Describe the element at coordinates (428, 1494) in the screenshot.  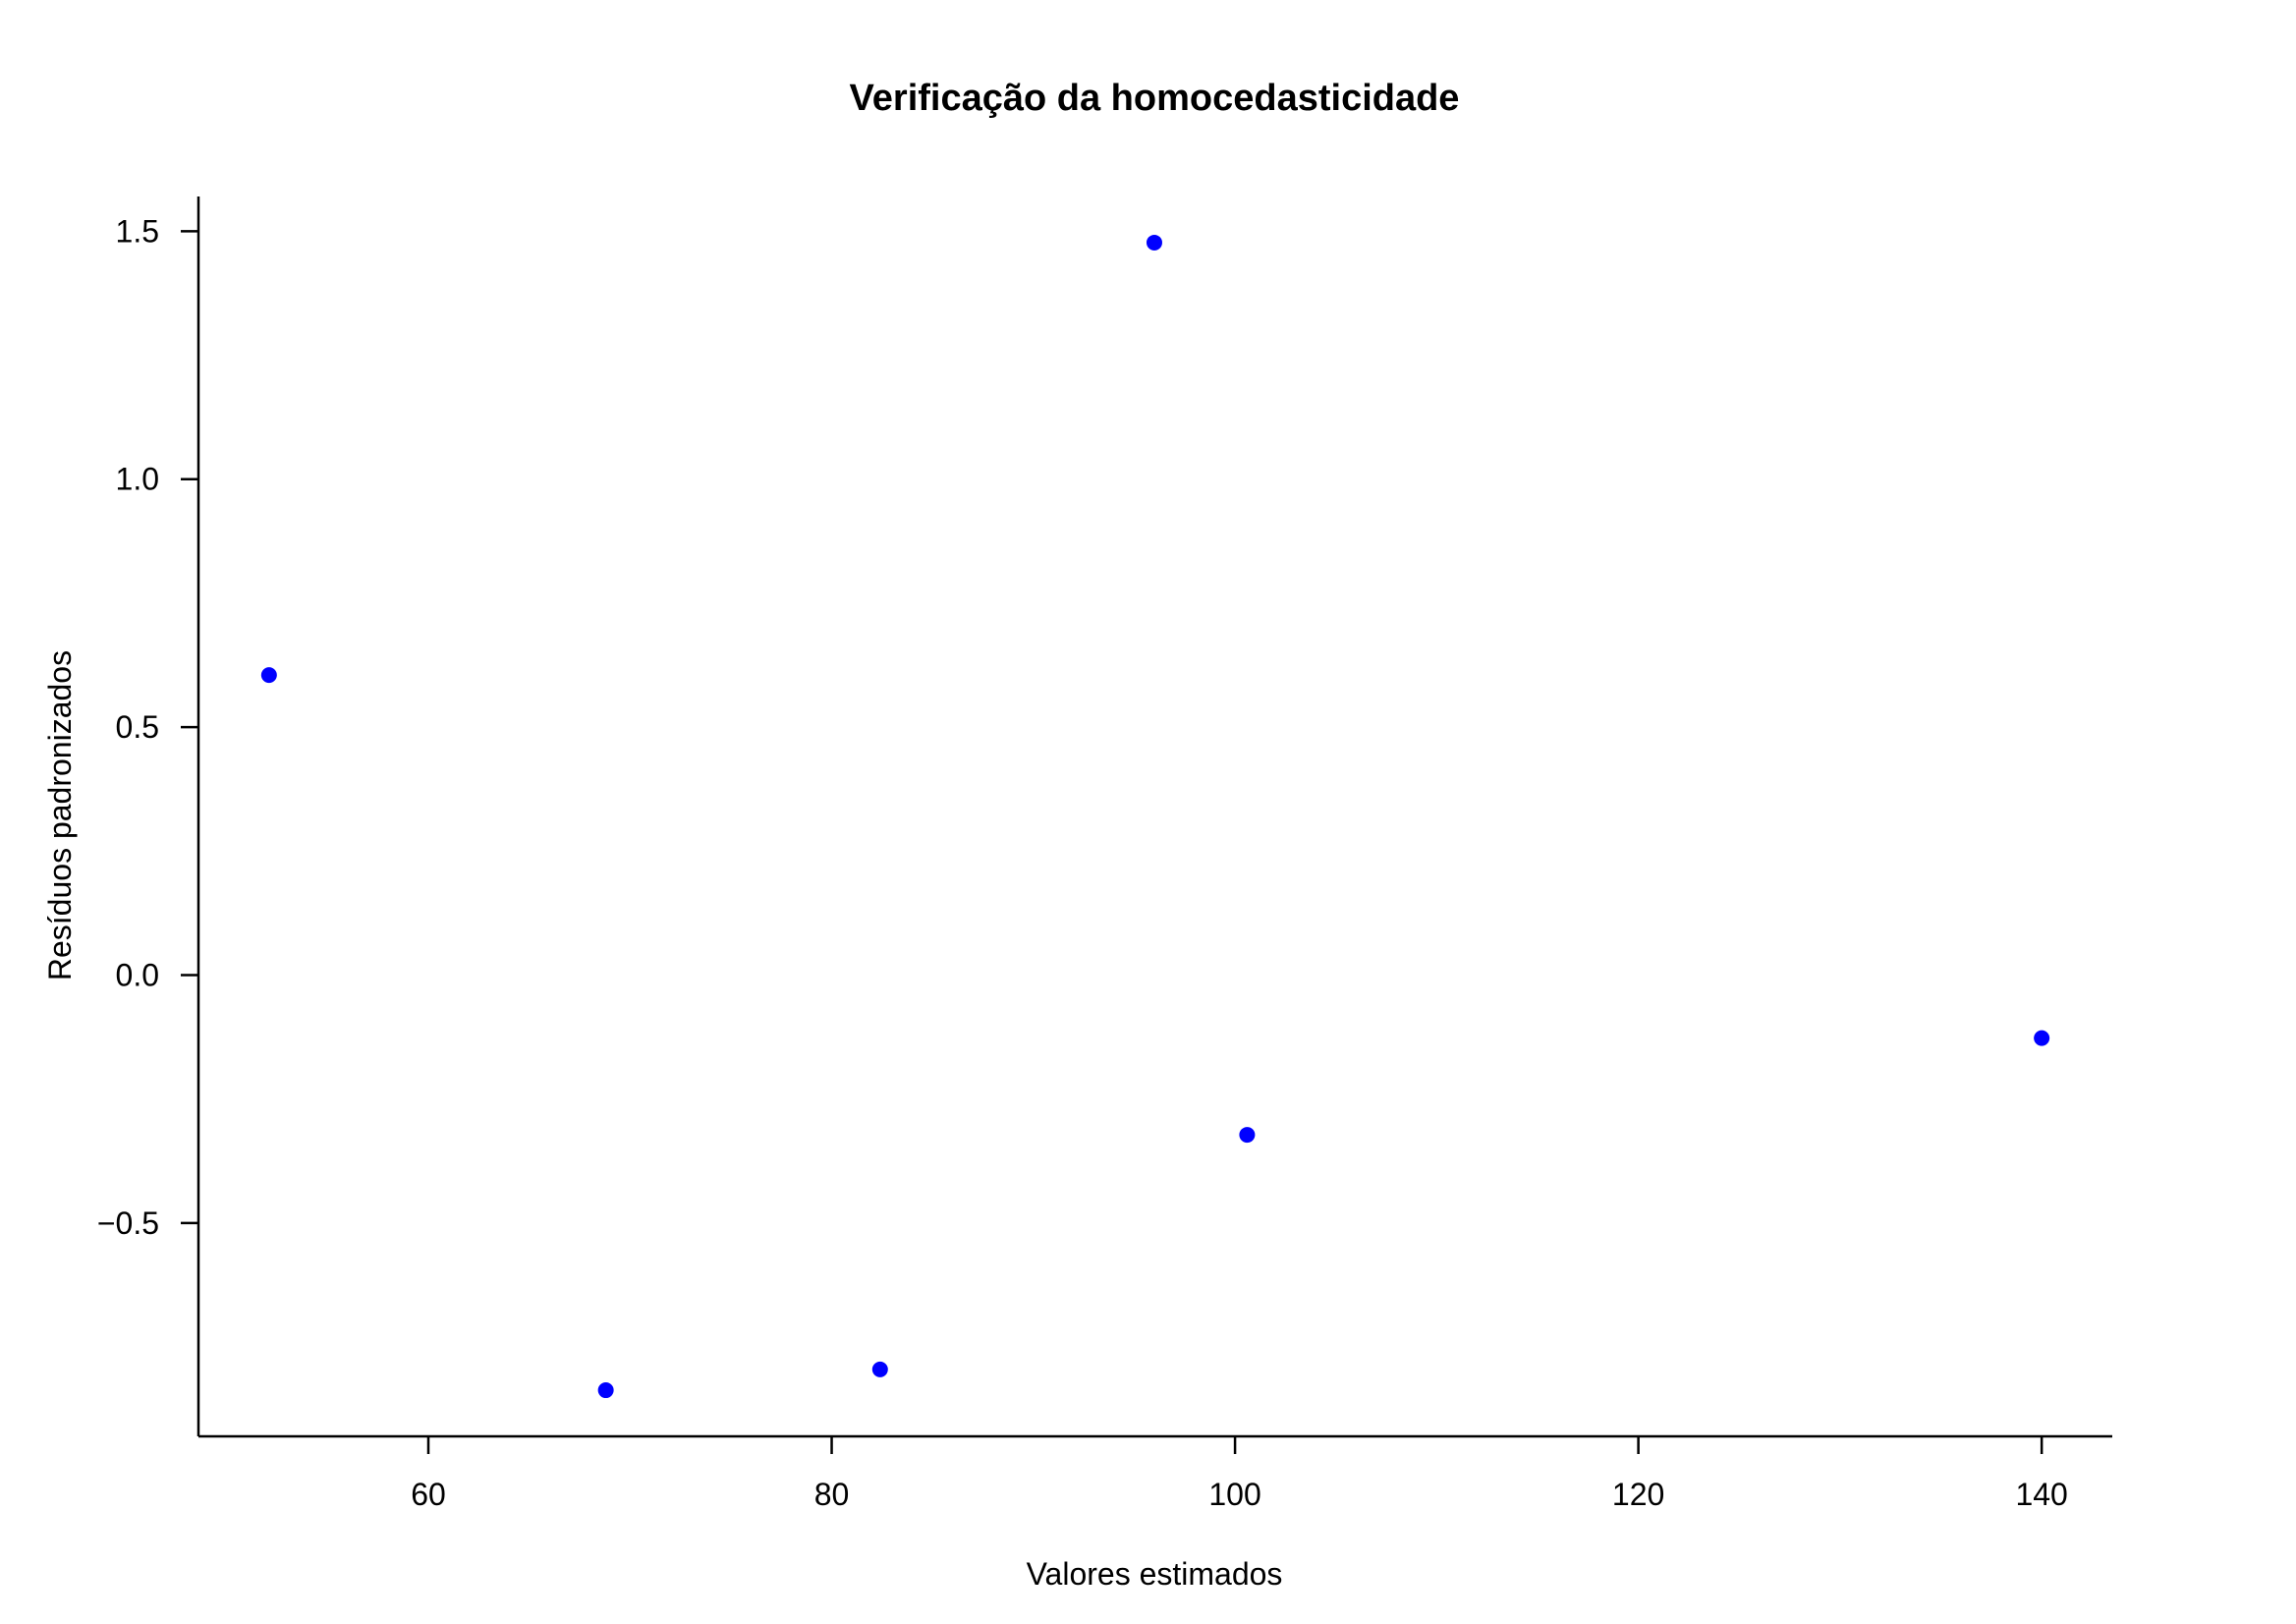
I see `x-tick-label: 60` at that location.